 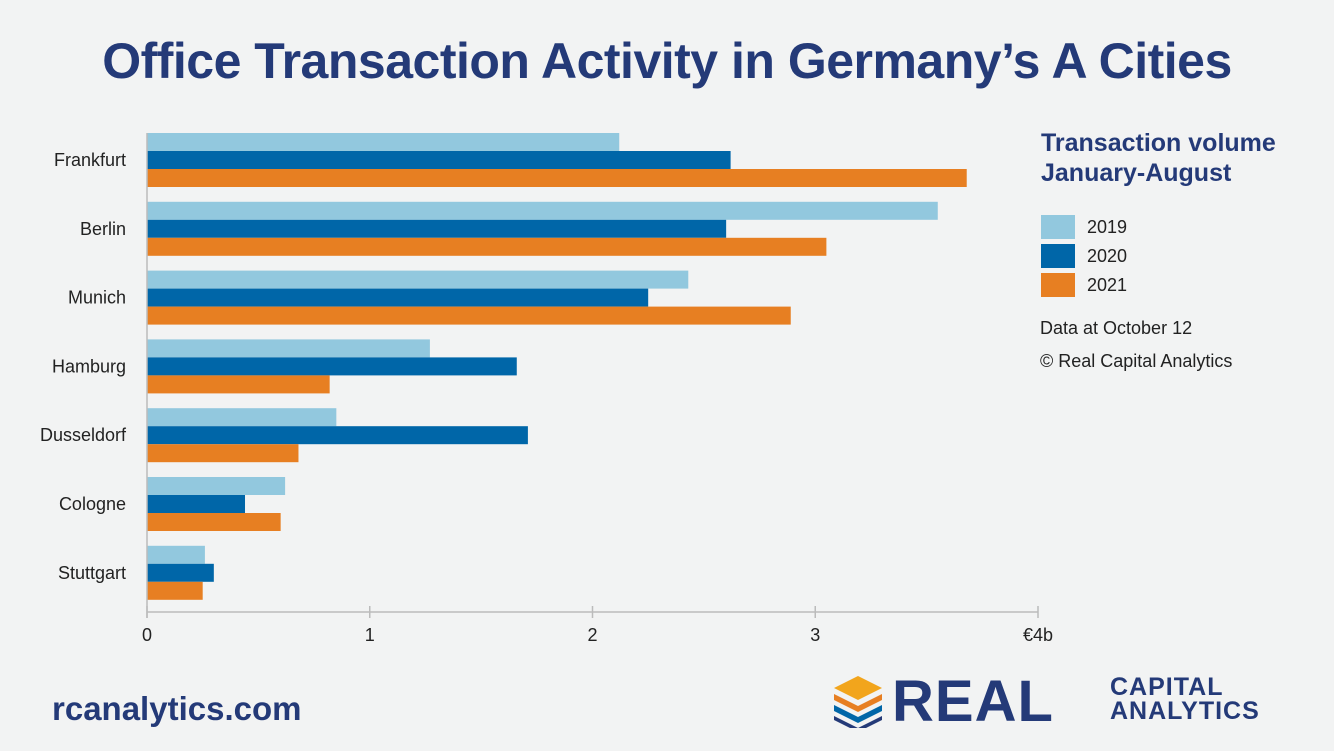 What do you see at coordinates (592, 635) in the screenshot?
I see `x-tick-label: 2` at bounding box center [592, 635].